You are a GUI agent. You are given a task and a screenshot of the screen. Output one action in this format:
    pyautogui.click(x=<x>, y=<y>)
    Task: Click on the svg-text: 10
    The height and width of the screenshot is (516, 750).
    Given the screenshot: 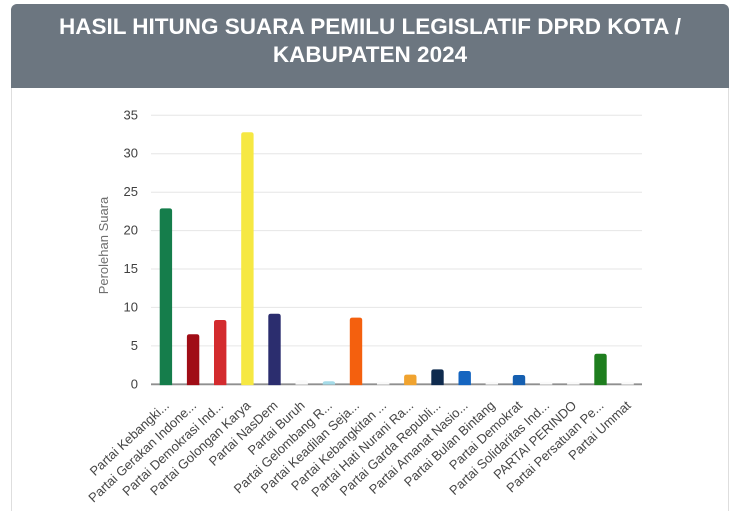 What is the action you would take?
    pyautogui.click(x=131, y=306)
    